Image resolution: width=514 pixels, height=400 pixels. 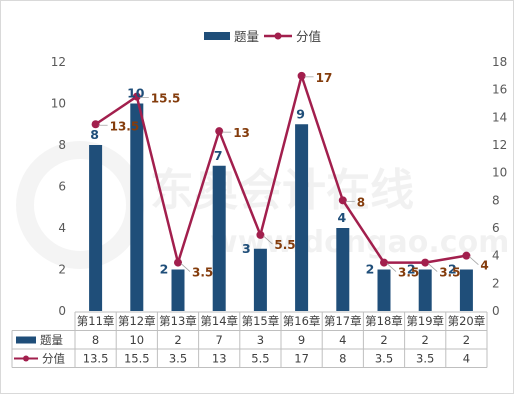 I want to click on table-cell-bar-value: 4, so click(x=342, y=340).